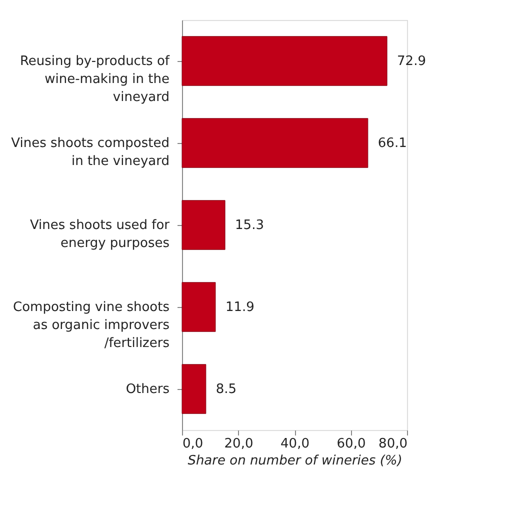 This screenshot has width=523, height=527. I want to click on data-label: 8.5, so click(226, 389).